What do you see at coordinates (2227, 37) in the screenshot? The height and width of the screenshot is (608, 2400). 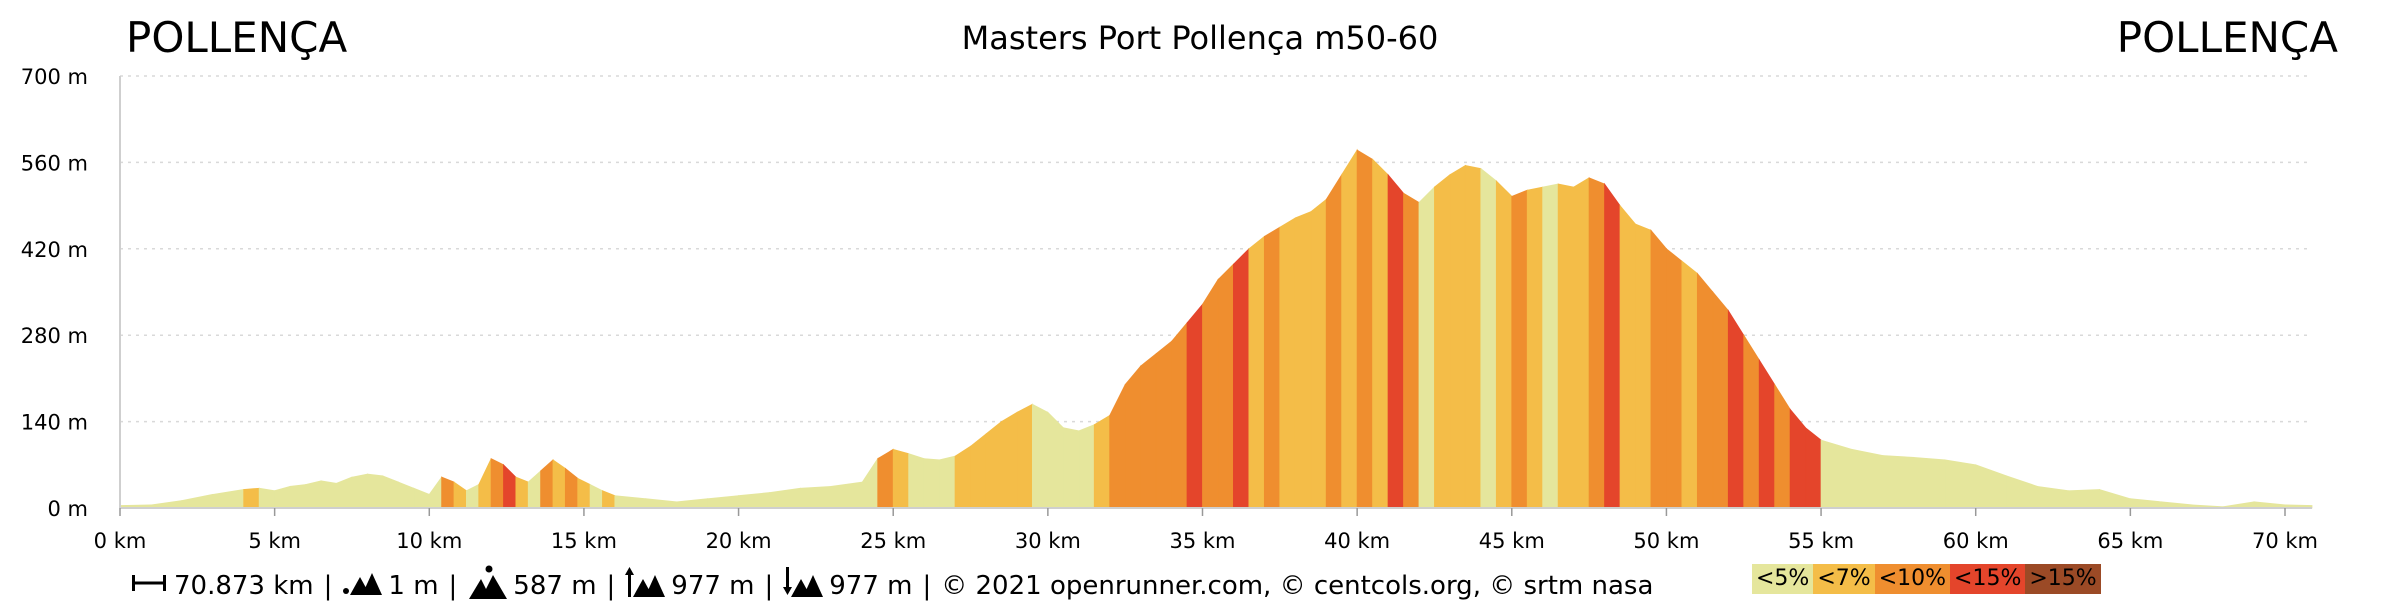 I see `end-location: POLLENÇA` at bounding box center [2227, 37].